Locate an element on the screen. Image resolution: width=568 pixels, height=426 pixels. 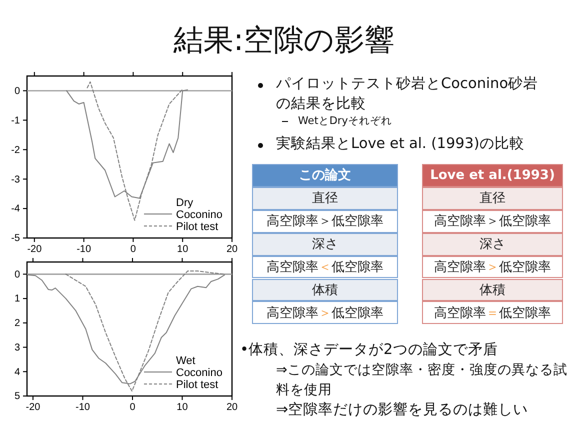
text: 高空隙率＝低空隙率 is located at coordinates (492, 313).